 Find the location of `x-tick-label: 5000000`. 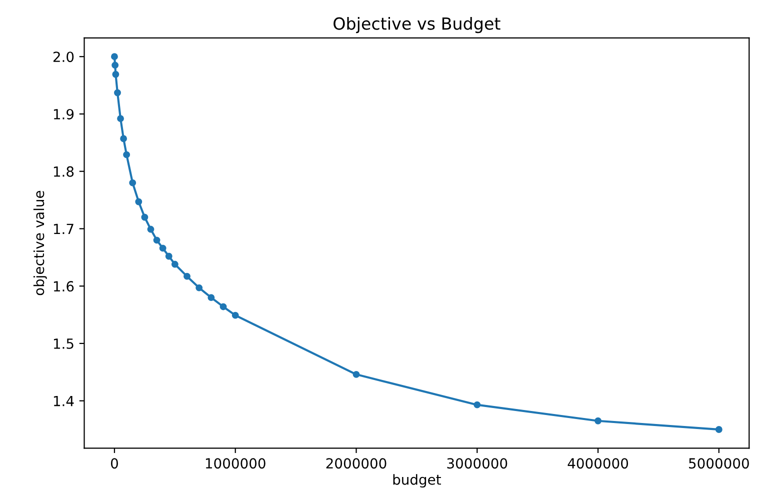

x-tick-label: 5000000 is located at coordinates (719, 463).